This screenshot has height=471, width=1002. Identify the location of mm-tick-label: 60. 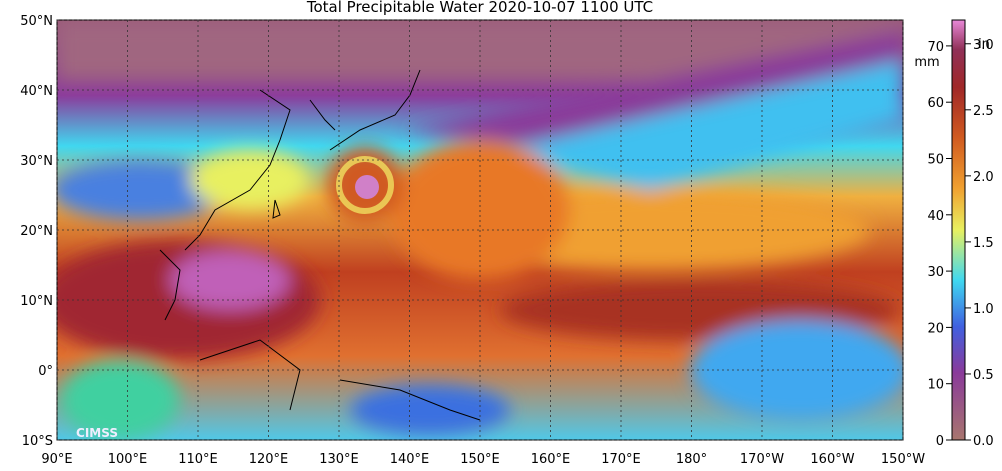
(935, 103).